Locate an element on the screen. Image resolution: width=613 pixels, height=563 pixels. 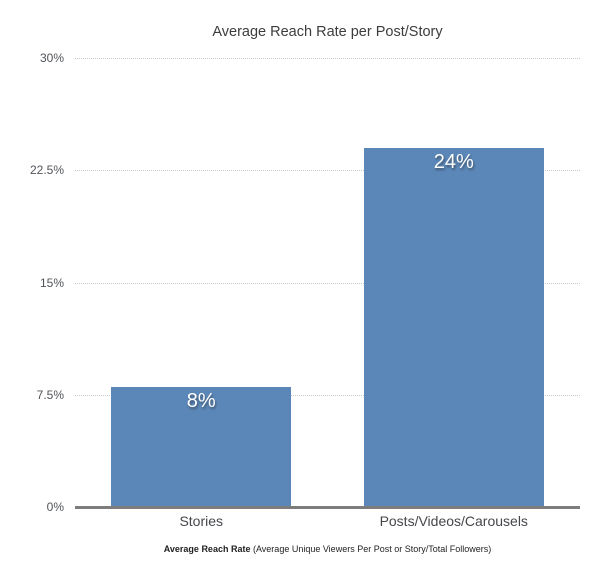
bar-value-label: 8% is located at coordinates (201, 401).